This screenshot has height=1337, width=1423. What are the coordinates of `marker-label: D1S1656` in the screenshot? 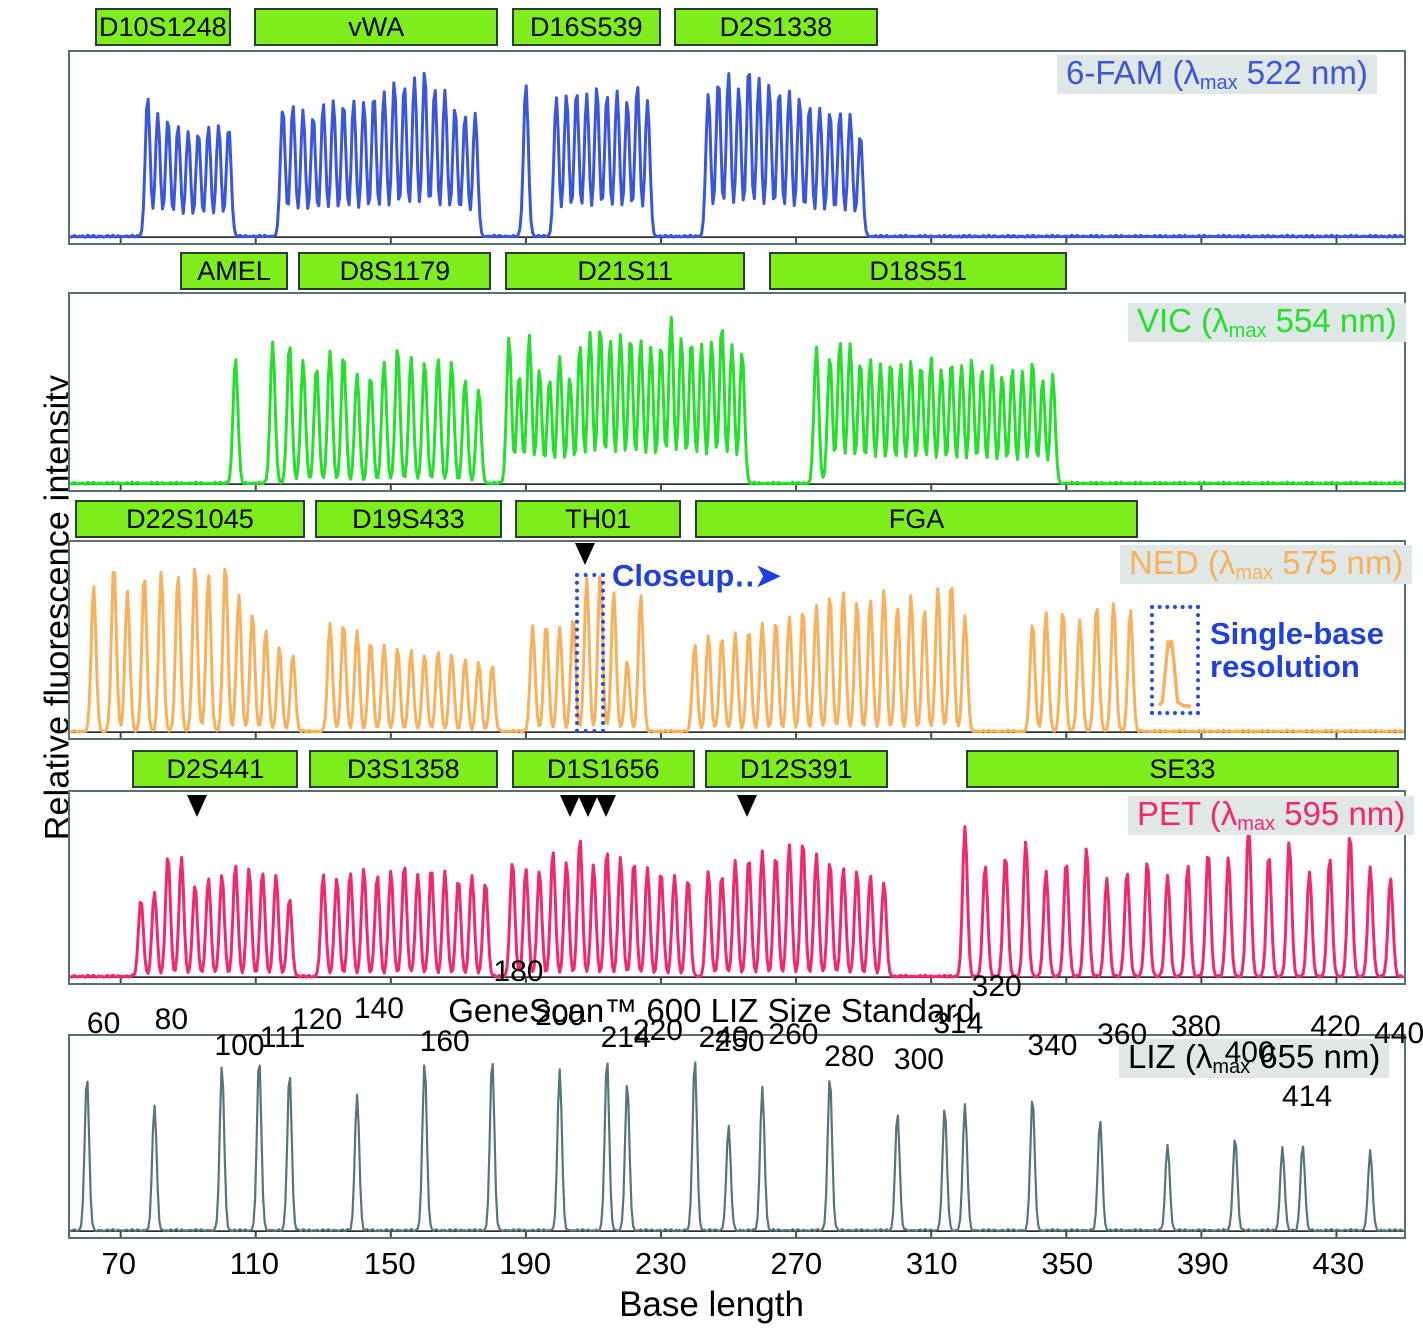 It's located at (603, 768).